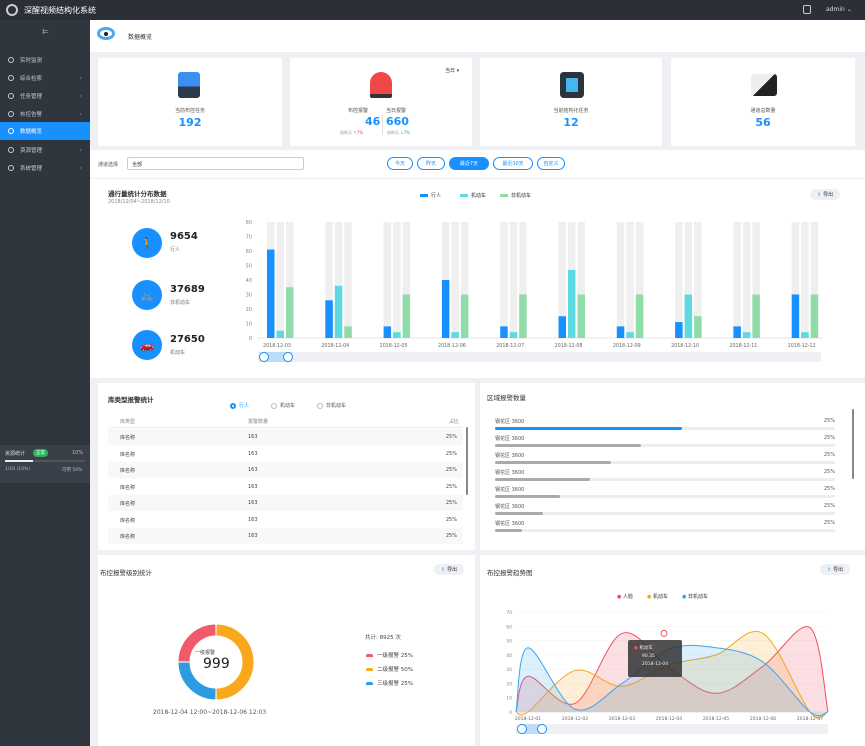 This screenshot has width=865, height=746. I want to click on car-icon: 🚗, so click(147, 345).